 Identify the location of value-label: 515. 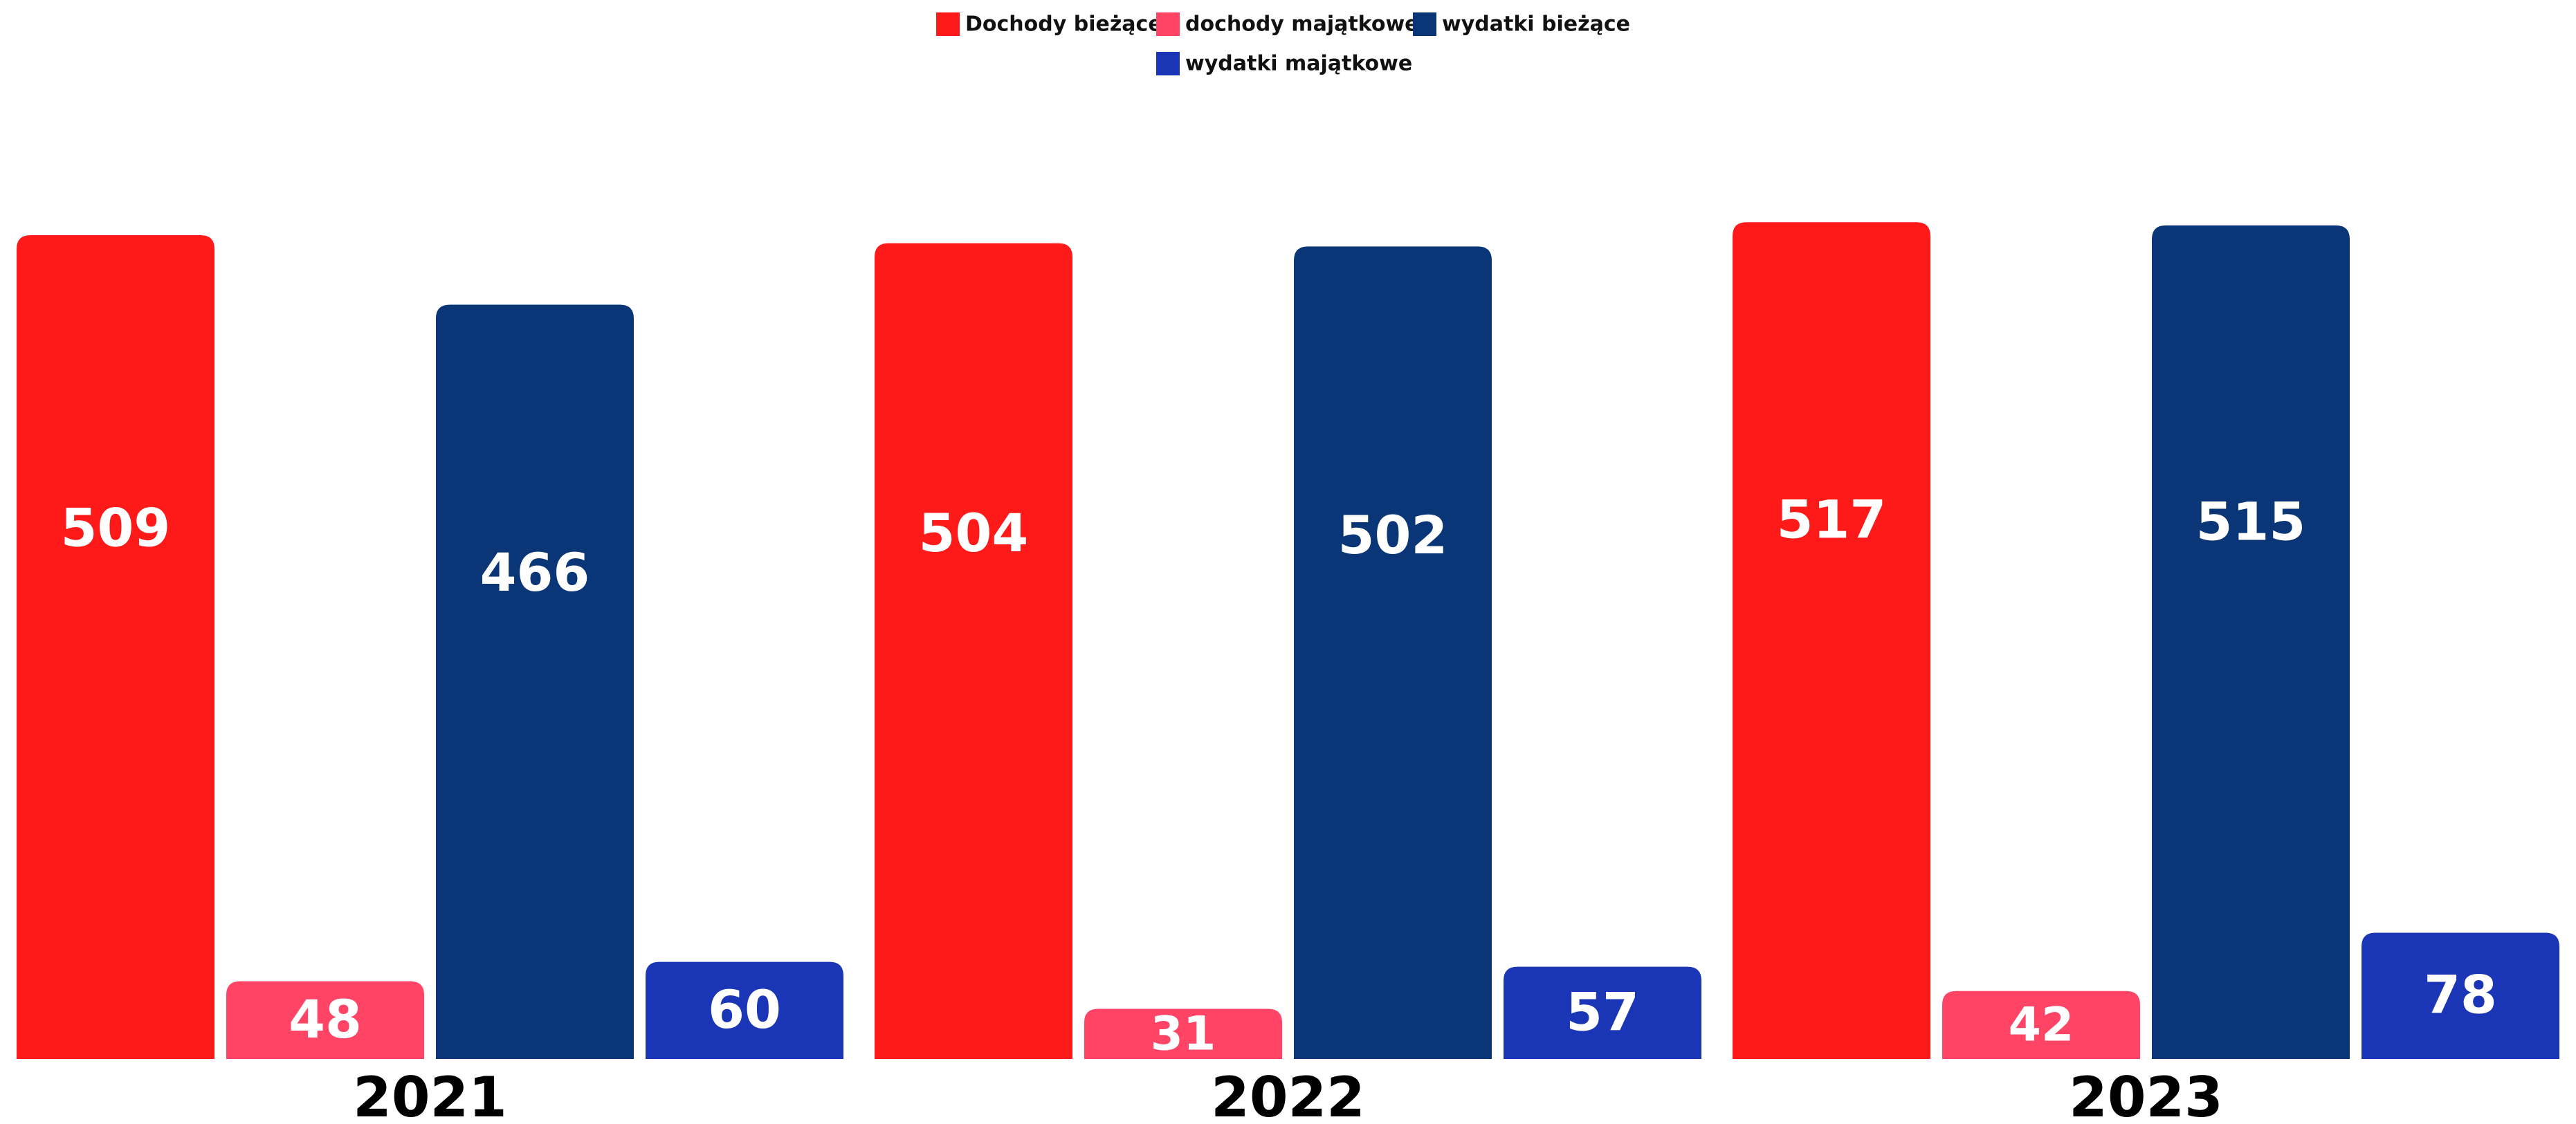
(2251, 522).